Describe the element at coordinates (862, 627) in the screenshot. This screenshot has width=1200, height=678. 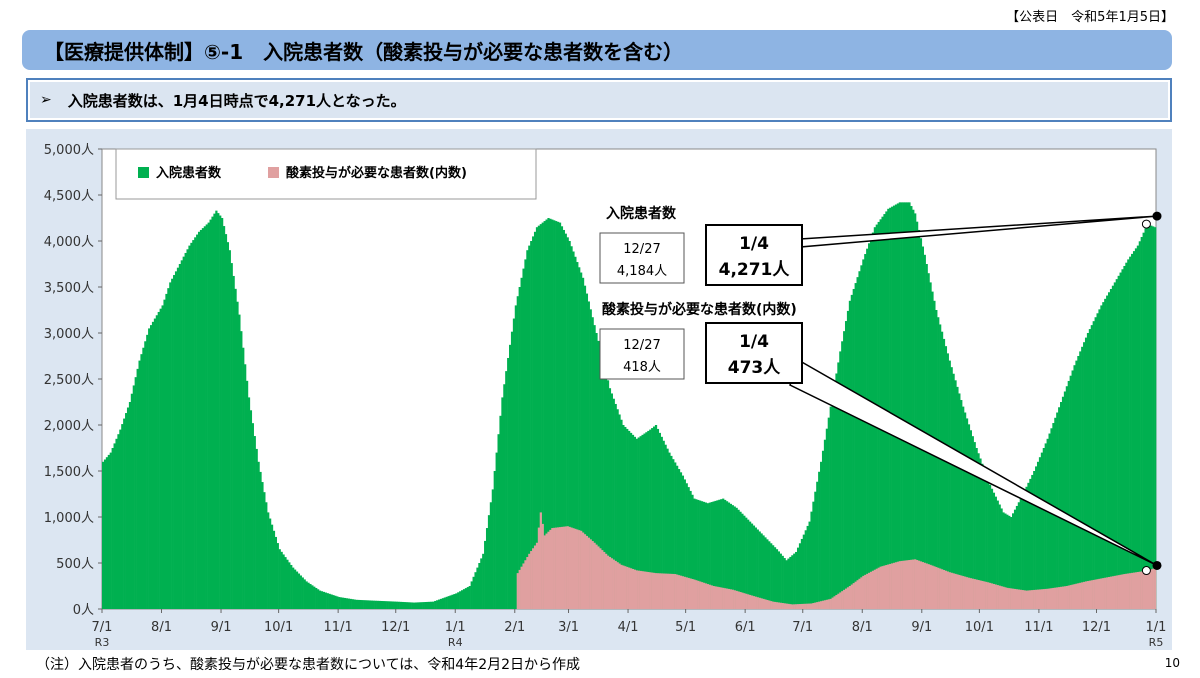
I see `x-tick-label: 8/1` at that location.